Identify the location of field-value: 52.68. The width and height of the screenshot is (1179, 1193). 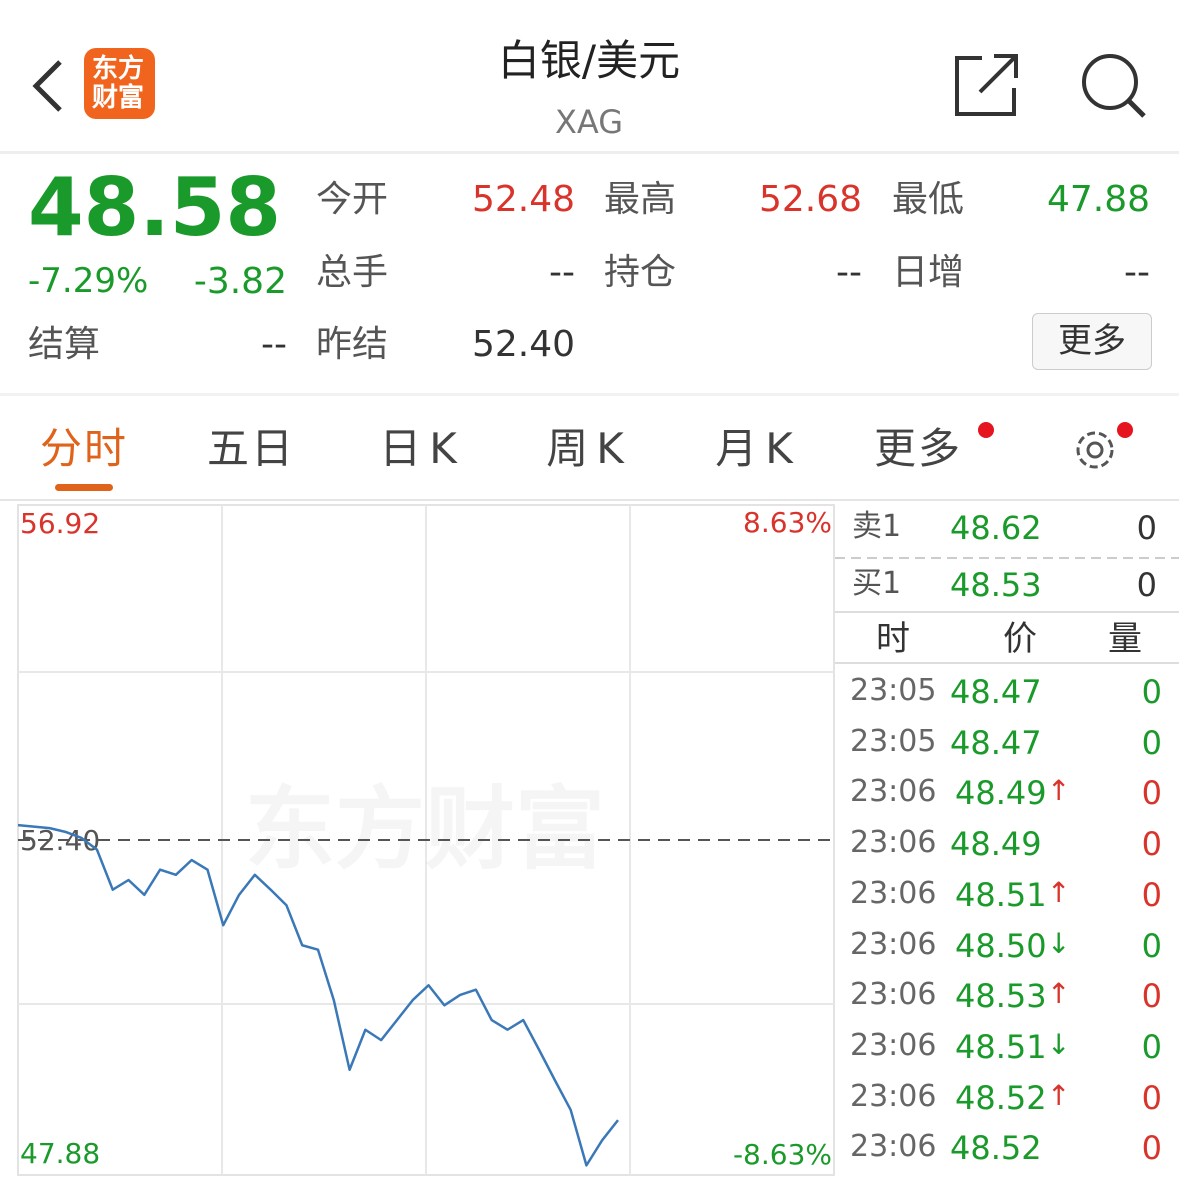
(810, 199).